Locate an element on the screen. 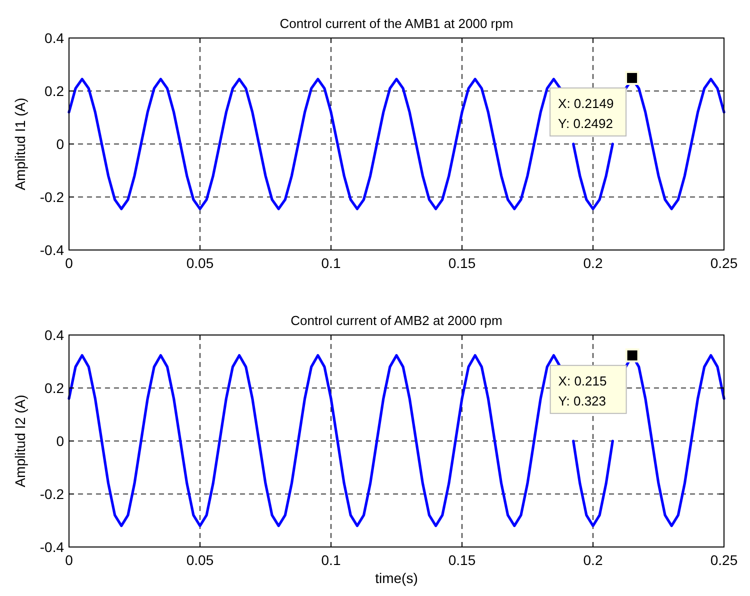 The height and width of the screenshot is (596, 750). annotation: X: 0.215 Y: 0.323 is located at coordinates (582, 390).